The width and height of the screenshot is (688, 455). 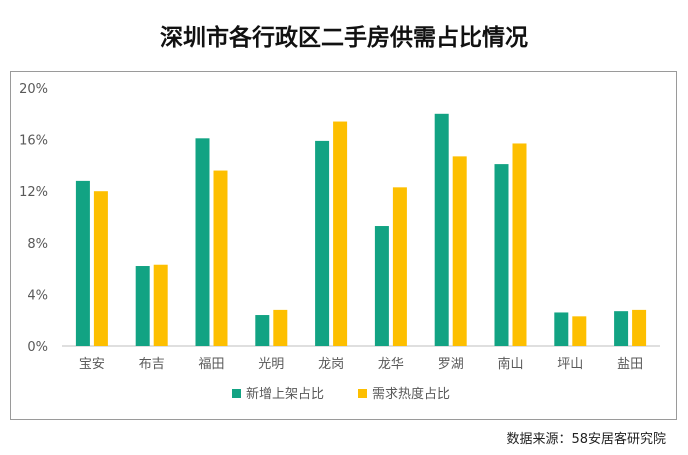 I want to click on x-tick-label: 布吉, so click(x=152, y=364).